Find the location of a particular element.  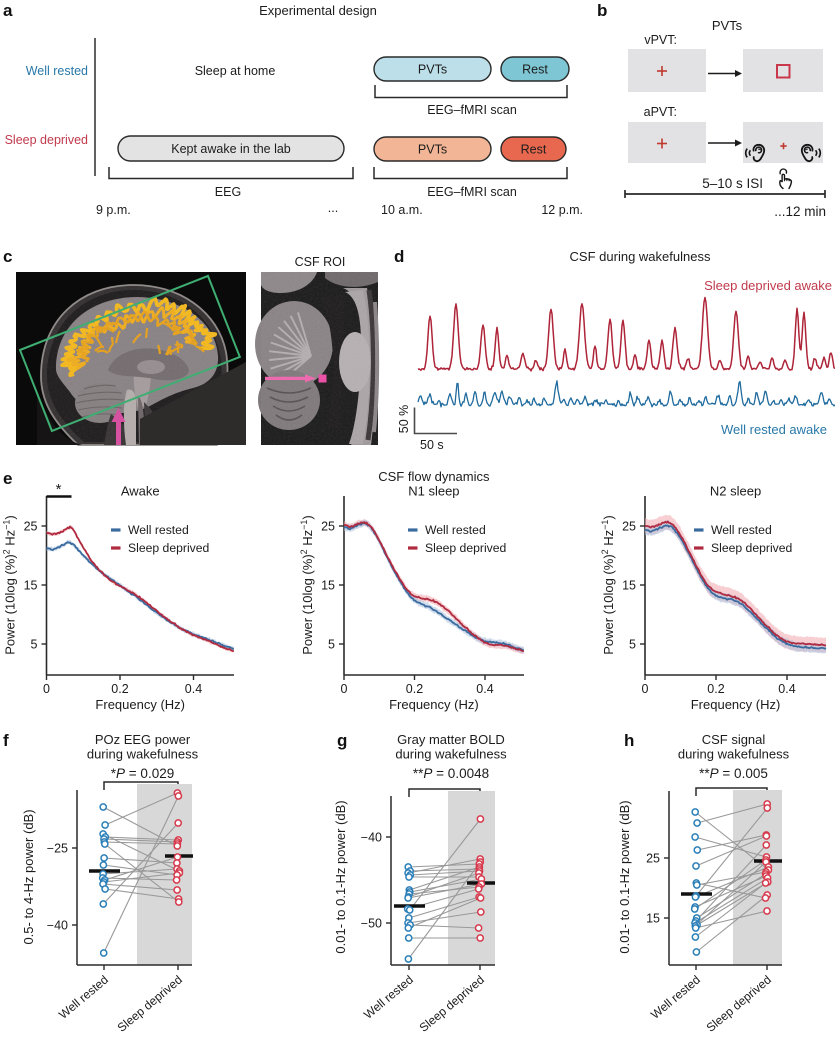

svg-text: **P = 0.0048 is located at coordinates (451, 773).